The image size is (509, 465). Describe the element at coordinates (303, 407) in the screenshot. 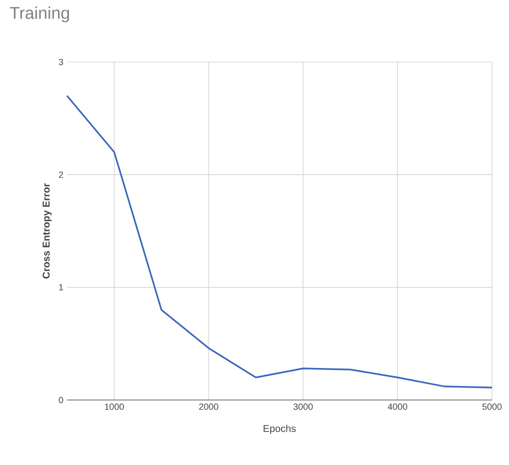

I see `x-tick-label: 3000` at that location.